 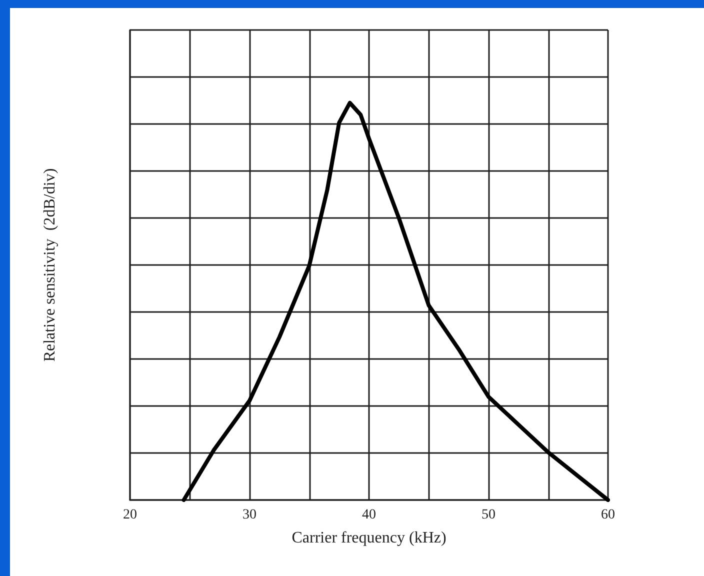 What do you see at coordinates (50, 265) in the screenshot?
I see `y-axis-title: Relative sensitivity (2dB/div)` at bounding box center [50, 265].